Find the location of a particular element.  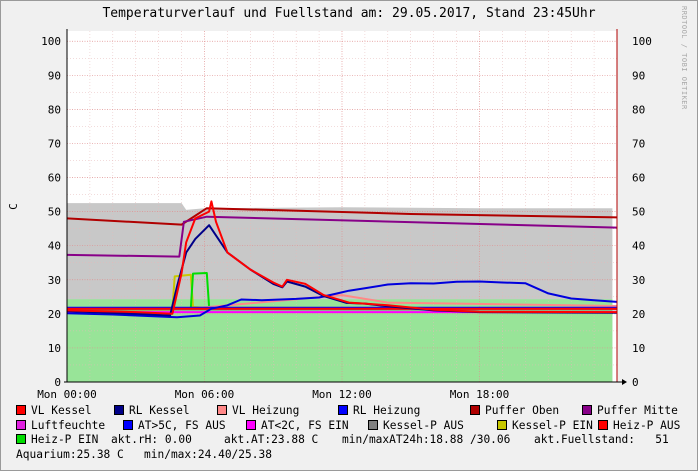

legend-item-heiz-p-ein: Heiz-P EIN is located at coordinates (57, 439).